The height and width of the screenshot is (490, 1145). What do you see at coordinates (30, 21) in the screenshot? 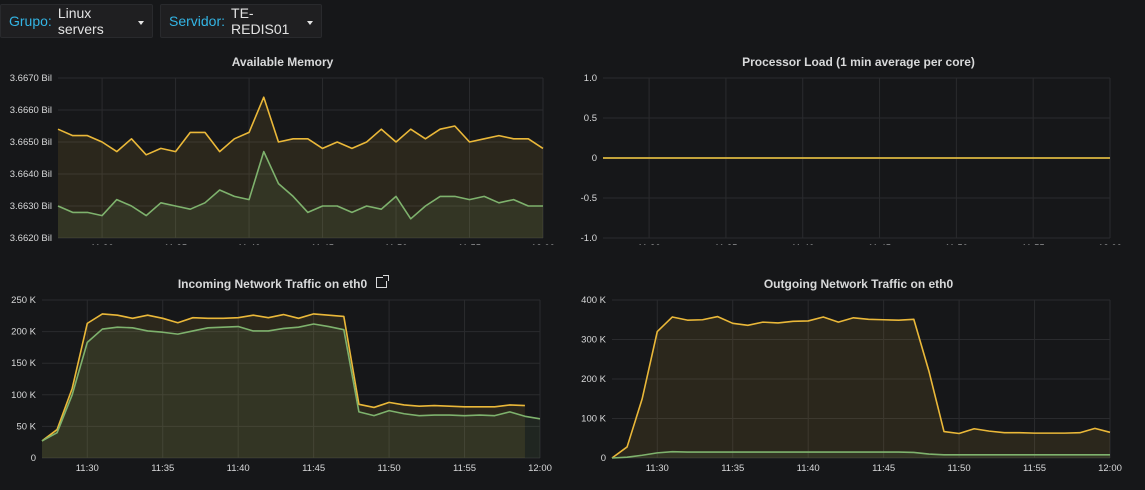
I see `group-variable-label: Grupo:` at bounding box center [30, 21].